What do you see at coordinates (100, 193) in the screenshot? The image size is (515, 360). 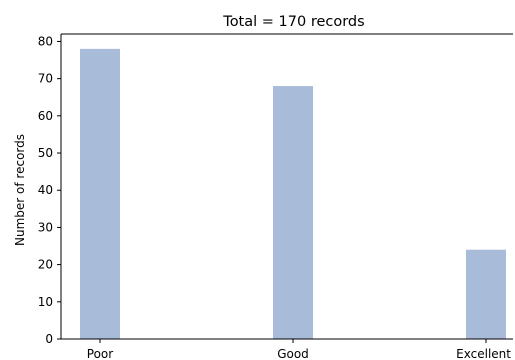 I see `bar-poor` at bounding box center [100, 193].